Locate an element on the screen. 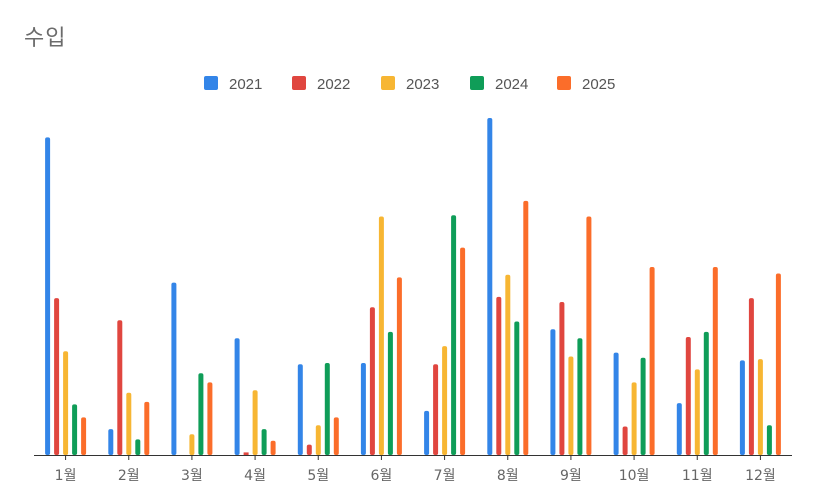 The image size is (820, 503). legend-label: 2021 is located at coordinates (245, 84).